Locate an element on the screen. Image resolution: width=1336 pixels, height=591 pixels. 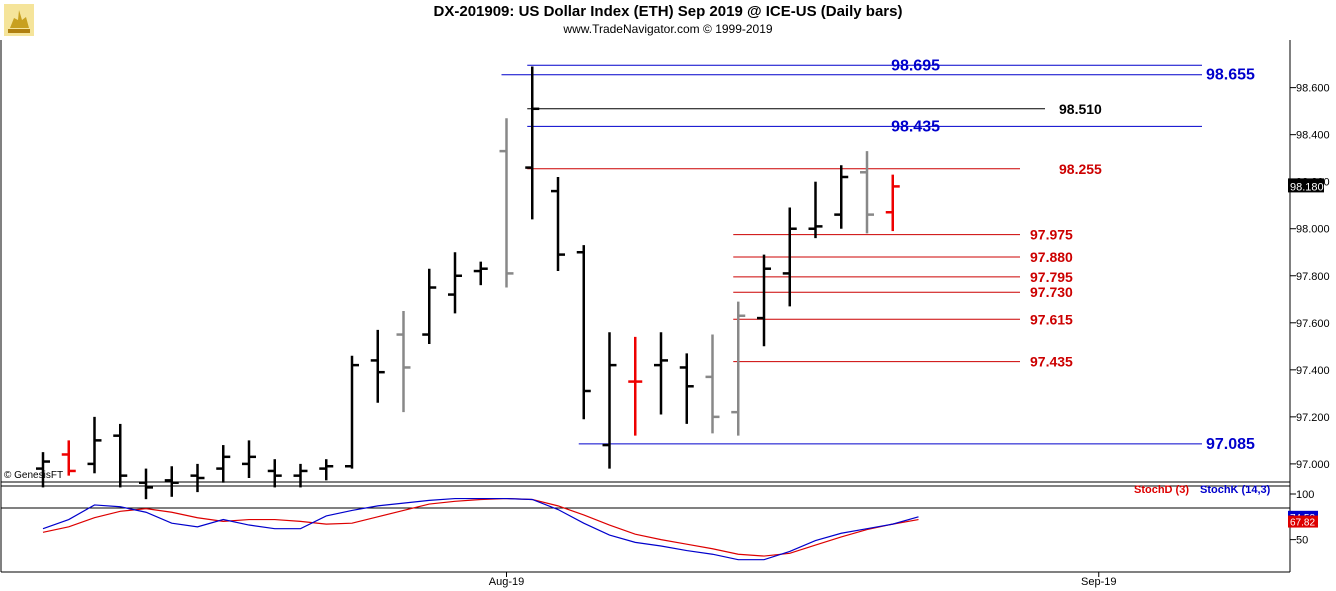
level-label-98.510: 98.510 is located at coordinates (1080, 109).